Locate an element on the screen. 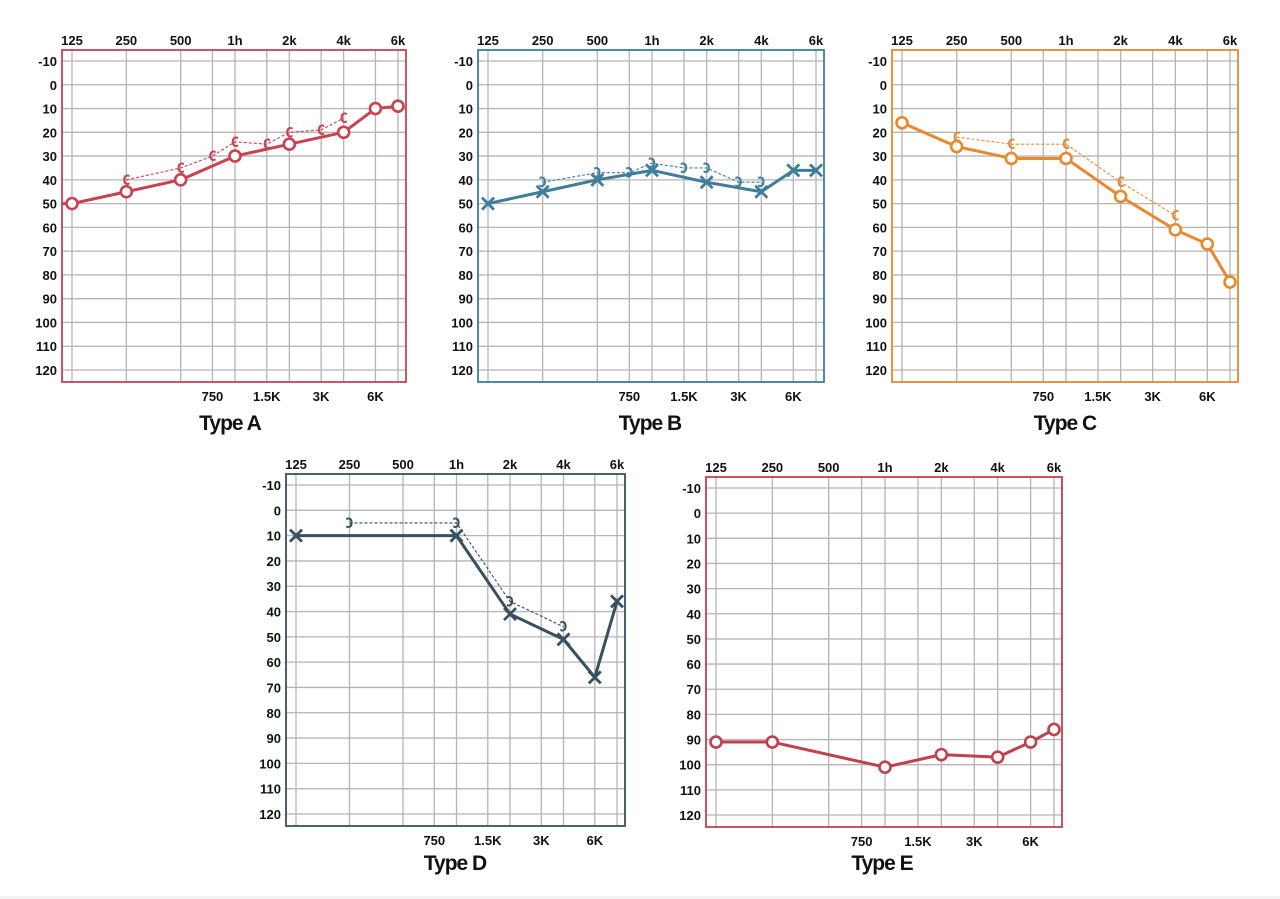  y-tick-label: 100 is located at coordinates (270, 763).